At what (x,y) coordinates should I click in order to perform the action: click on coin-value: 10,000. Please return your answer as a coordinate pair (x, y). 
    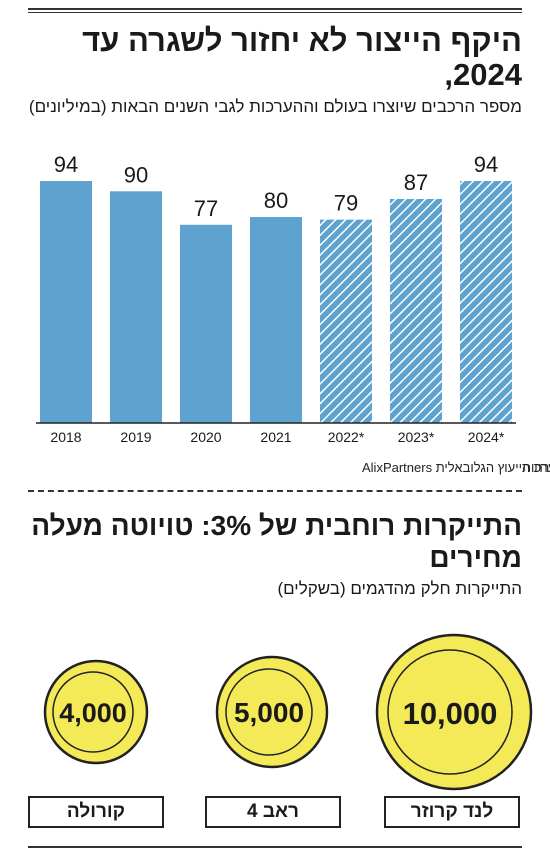
    Looking at the image, I should click on (450, 713).